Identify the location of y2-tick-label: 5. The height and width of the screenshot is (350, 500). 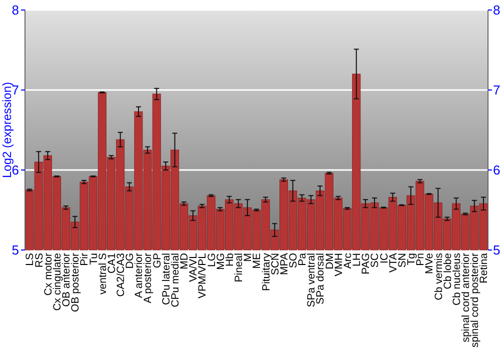
(496, 250).